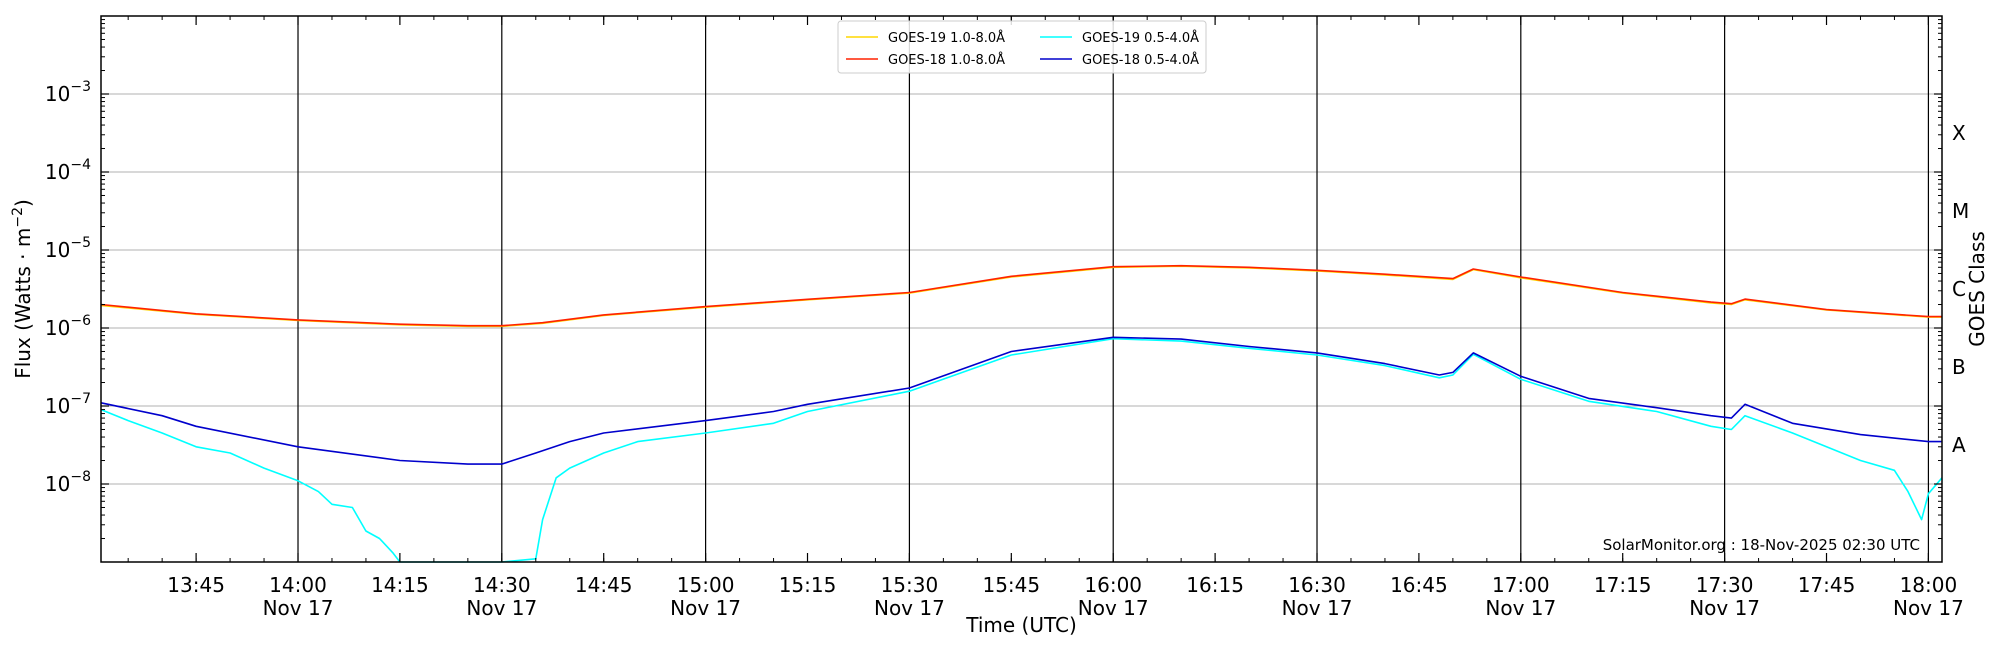 The width and height of the screenshot is (2000, 650). I want to click on goes-class-axis: A B C M X, so click(1960, 289).